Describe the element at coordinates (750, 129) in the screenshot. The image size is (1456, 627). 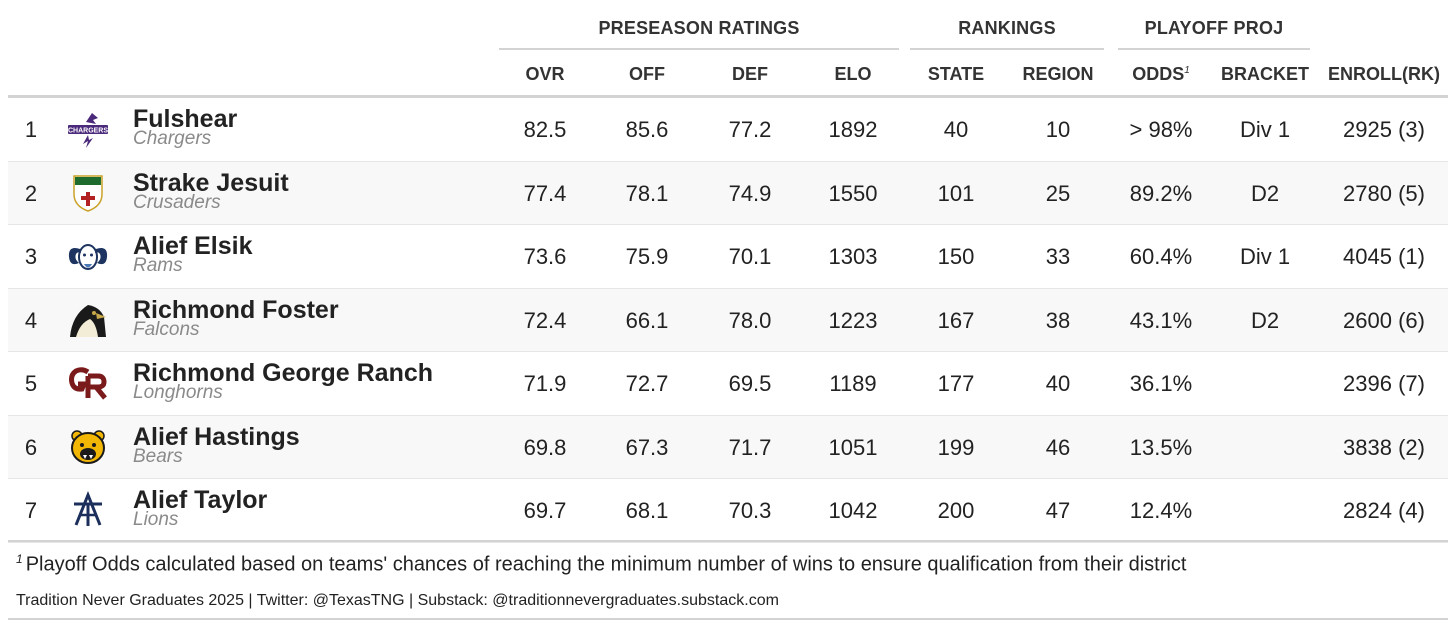
I see `def-cell: 77.2` at that location.